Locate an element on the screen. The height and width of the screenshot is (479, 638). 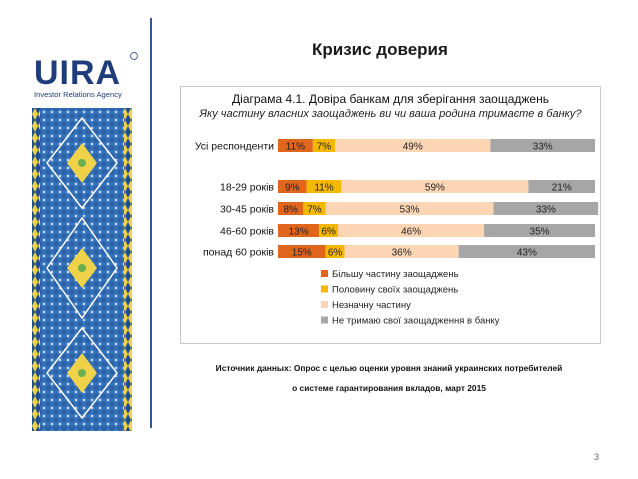
data-label: 35% is located at coordinates (540, 232).